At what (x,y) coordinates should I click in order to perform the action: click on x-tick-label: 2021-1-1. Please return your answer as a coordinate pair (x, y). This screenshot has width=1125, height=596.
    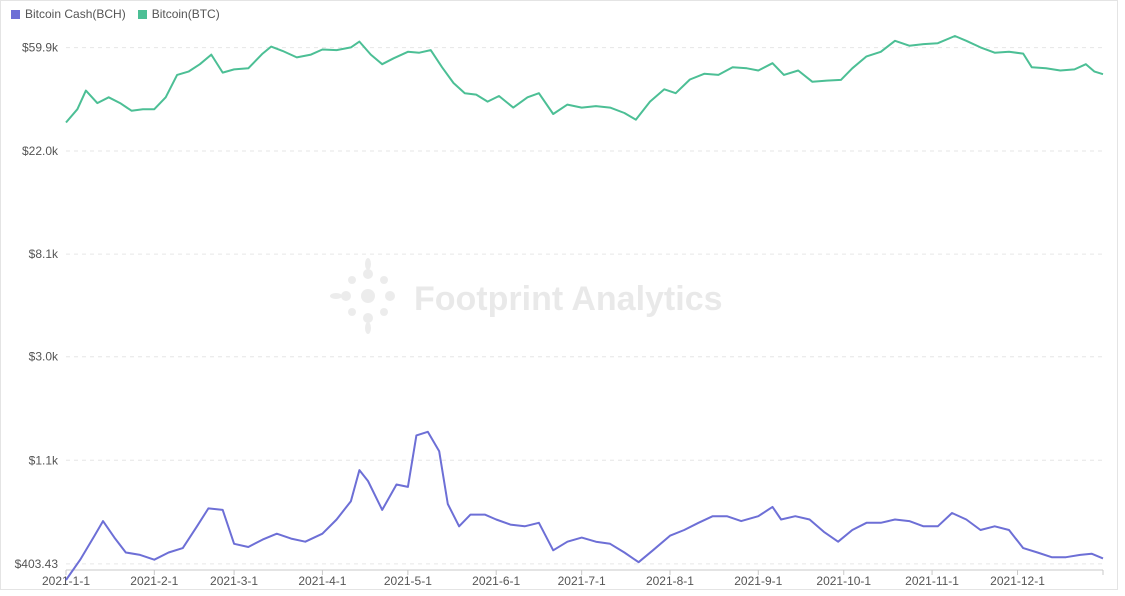
    Looking at the image, I should click on (66, 581).